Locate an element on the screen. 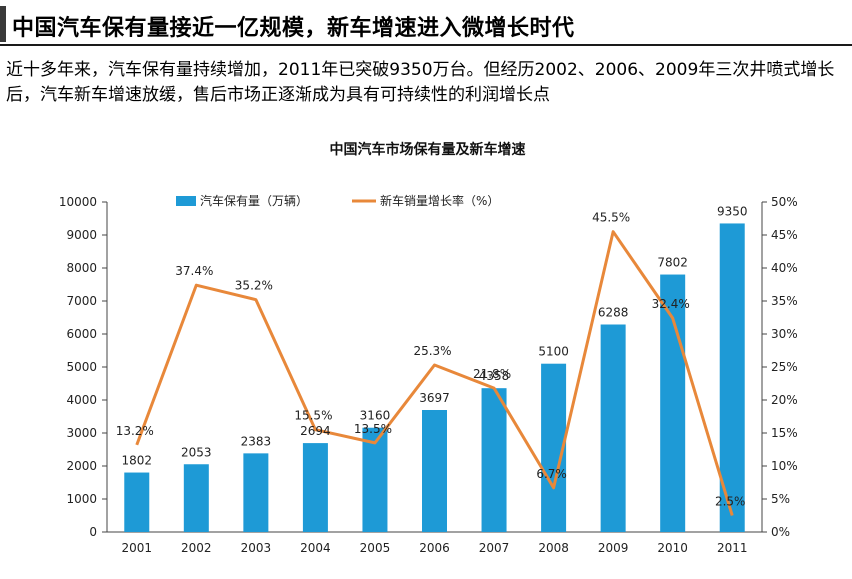  bar-value-label: 5100 is located at coordinates (553, 352).